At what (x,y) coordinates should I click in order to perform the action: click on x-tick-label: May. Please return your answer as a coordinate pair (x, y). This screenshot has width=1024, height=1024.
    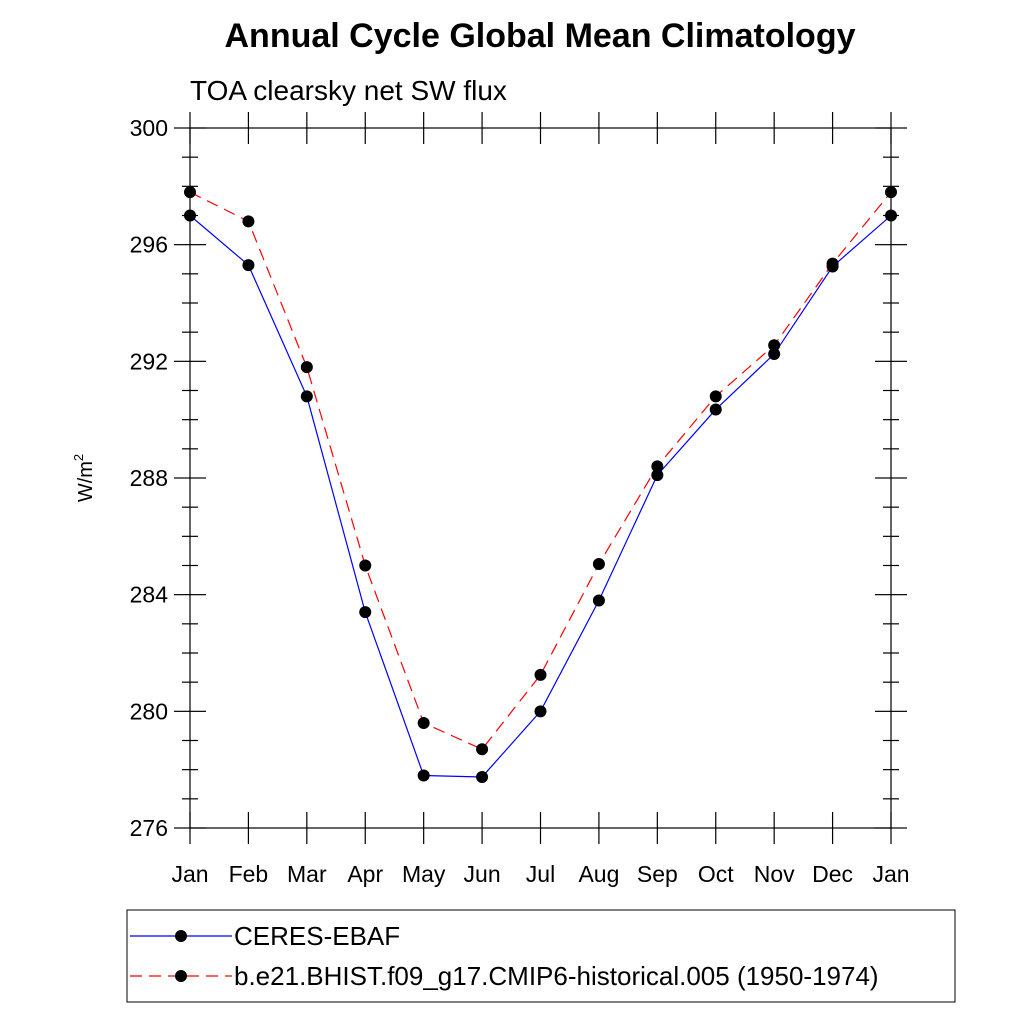
    Looking at the image, I should click on (424, 874).